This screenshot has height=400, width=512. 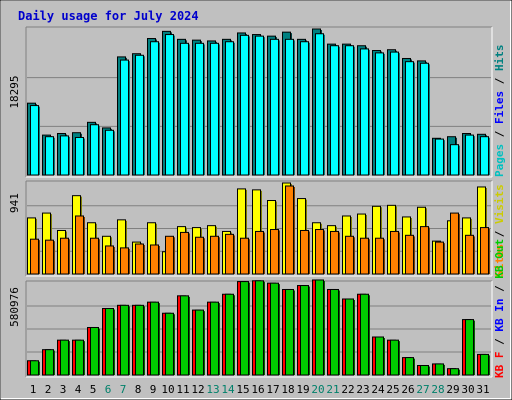 What do you see at coordinates (499, 111) in the screenshot?
I see `top-panel-legend: Pages / Files / Hits` at bounding box center [499, 111].